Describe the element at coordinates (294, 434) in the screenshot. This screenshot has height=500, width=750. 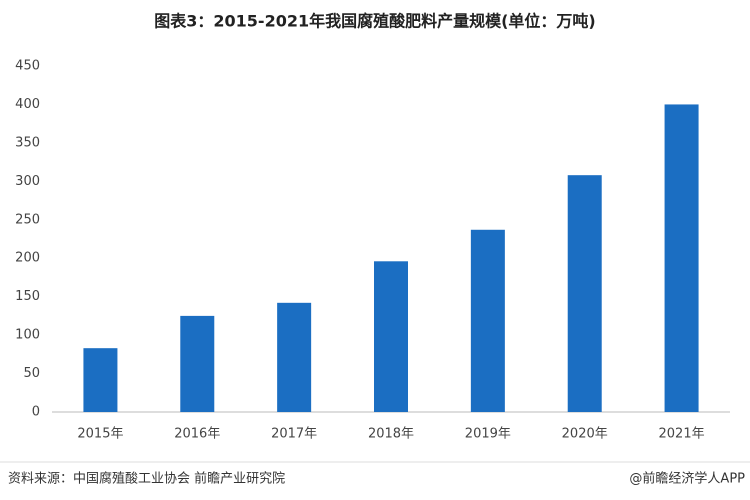
I see `x-tick-label: 2017年` at that location.